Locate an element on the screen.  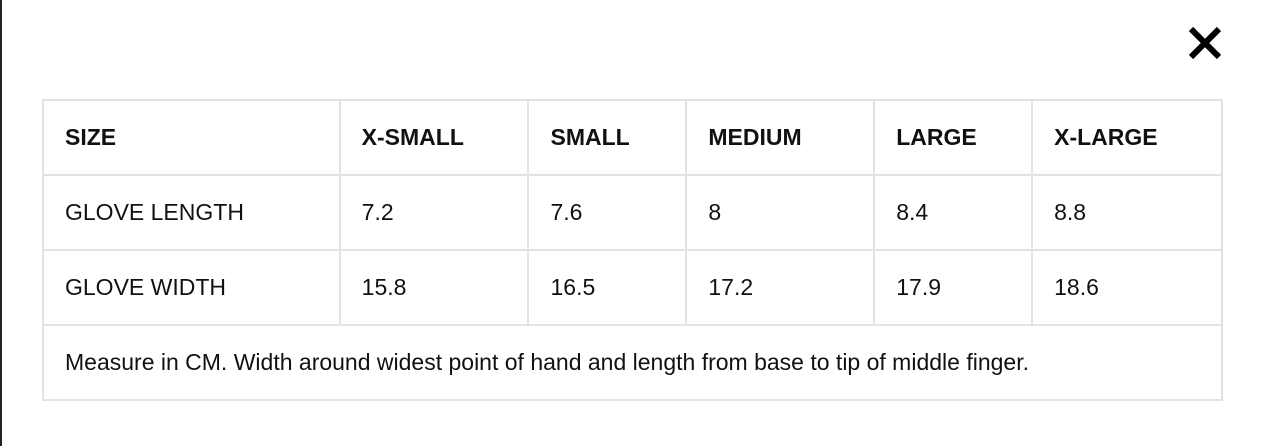
cell: 17.2 is located at coordinates (780, 287).